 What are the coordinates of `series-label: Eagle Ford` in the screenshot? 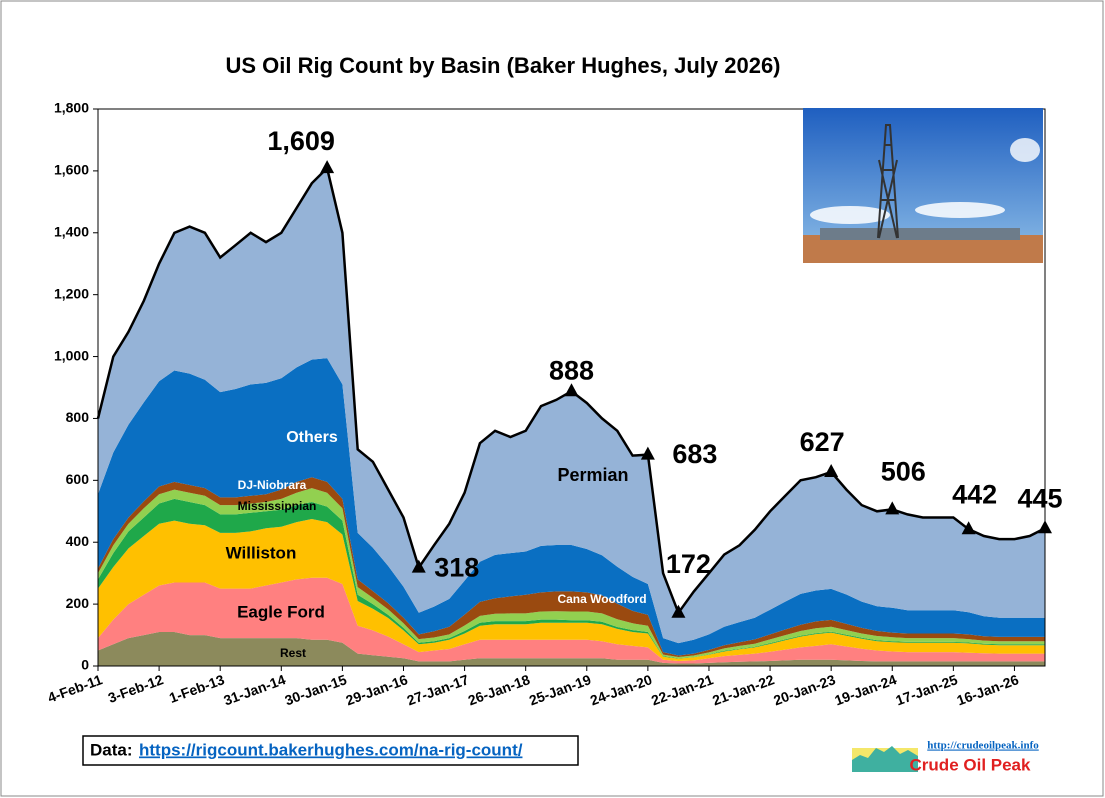 It's located at (281, 611).